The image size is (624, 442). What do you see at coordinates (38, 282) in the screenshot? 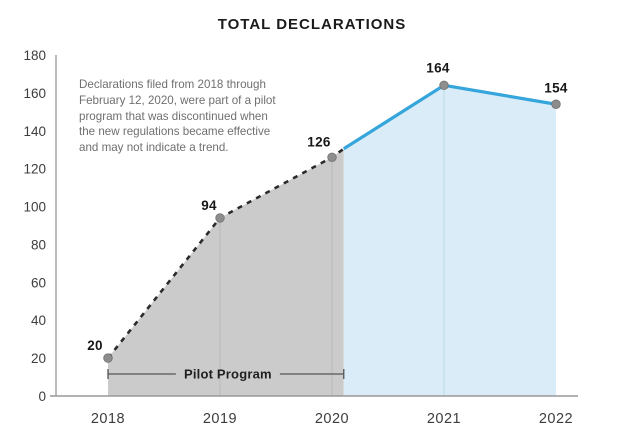
I see `y-tick-label: 60` at bounding box center [38, 282].